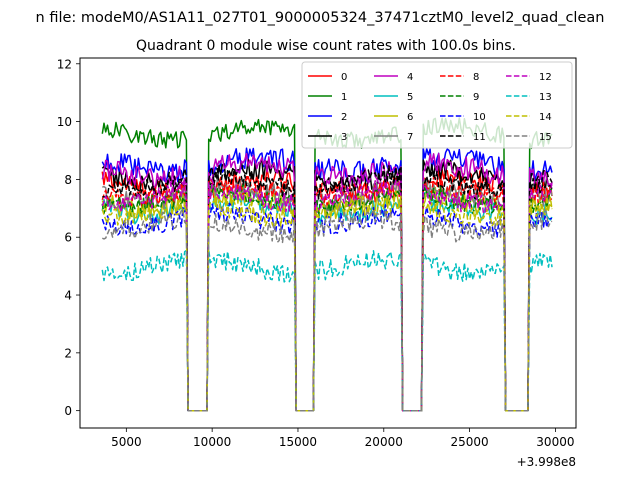  I want to click on legend-label-8: 8, so click(476, 77).